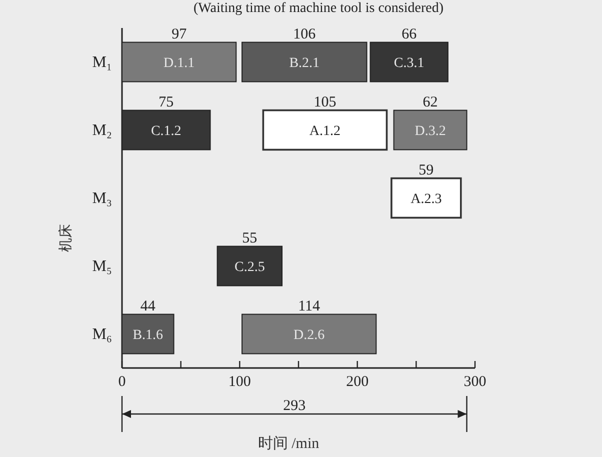  I want to click on data-label: 55, so click(250, 238).